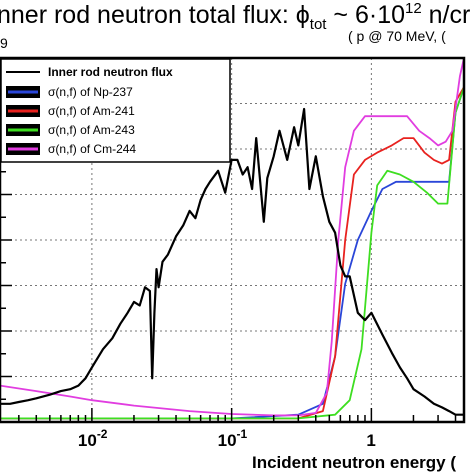 This screenshot has height=474, width=474. I want to click on x-tick-label: 1, so click(370, 440).